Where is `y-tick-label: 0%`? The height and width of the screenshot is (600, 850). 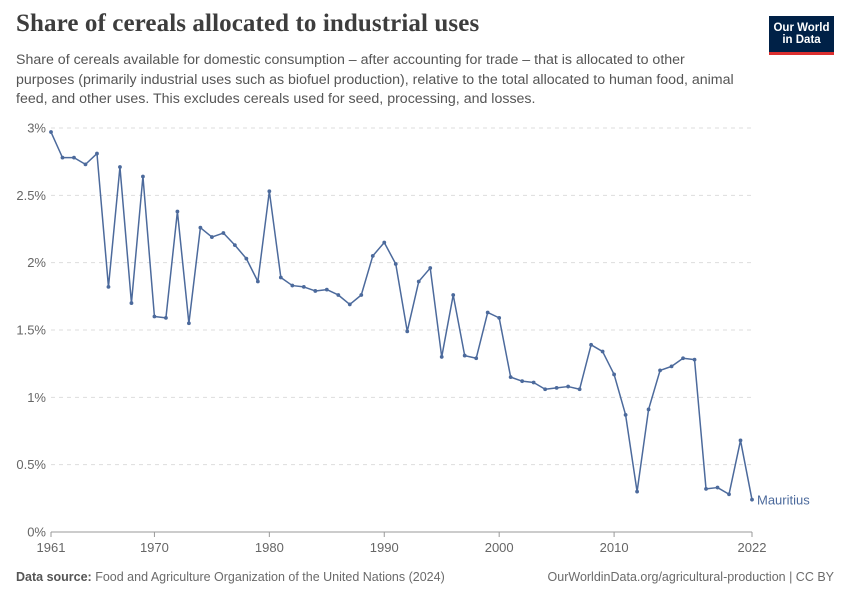
y-tick-label: 0% is located at coordinates (36, 532).